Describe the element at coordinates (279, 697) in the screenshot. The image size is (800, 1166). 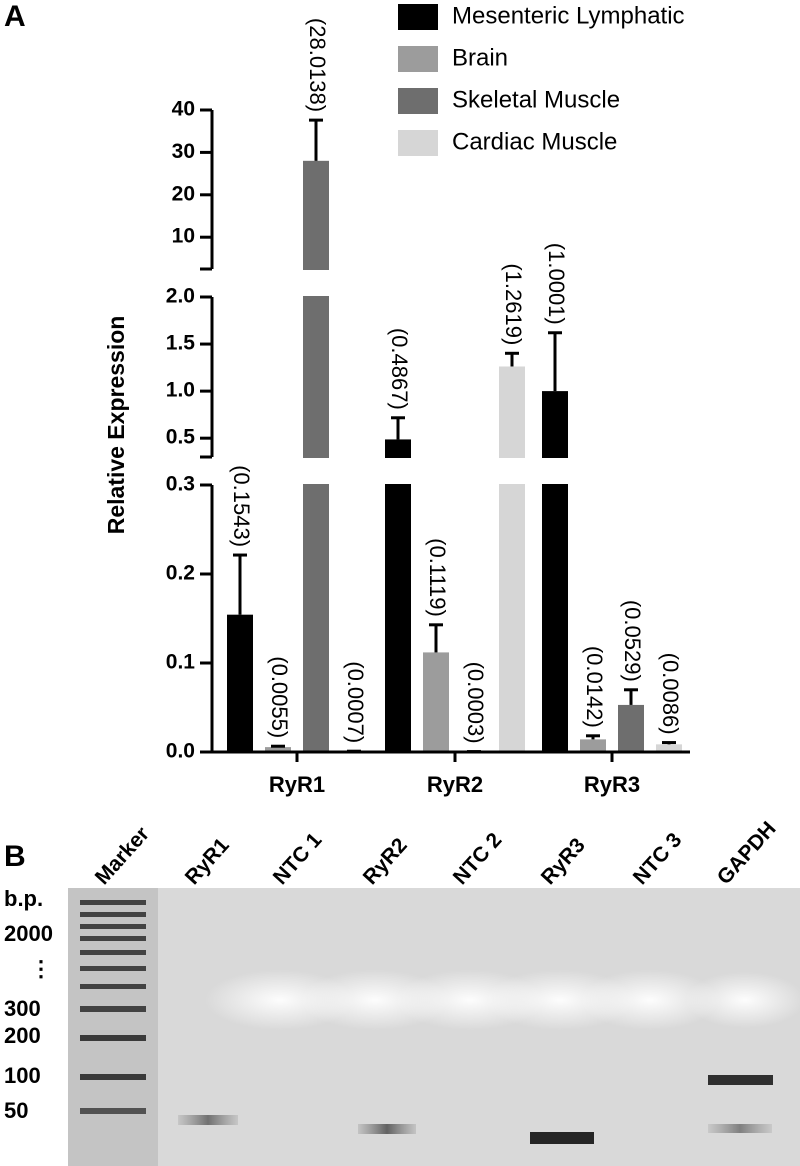
I see `value-label: (0.0055)` at that location.